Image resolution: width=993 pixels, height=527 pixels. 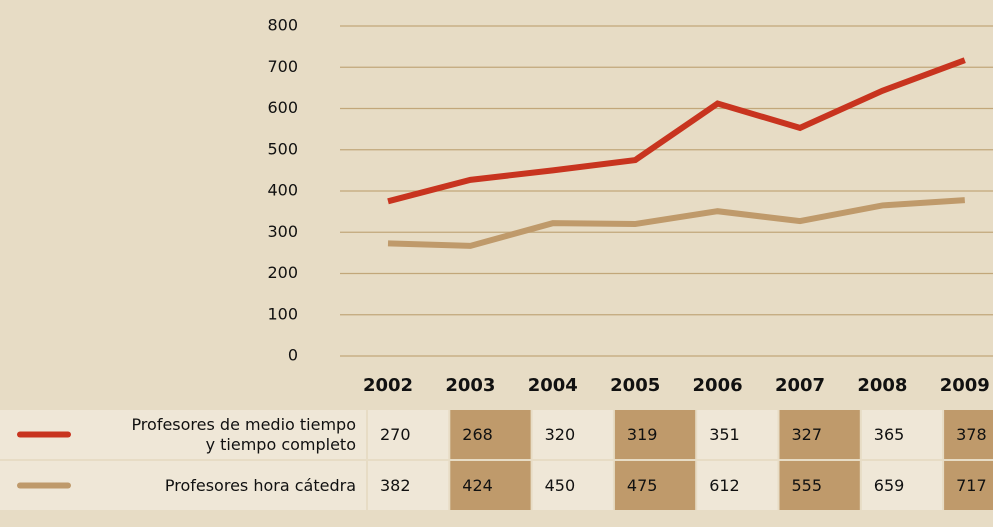 I want to click on table-cell-text: 327, so click(x=807, y=434).